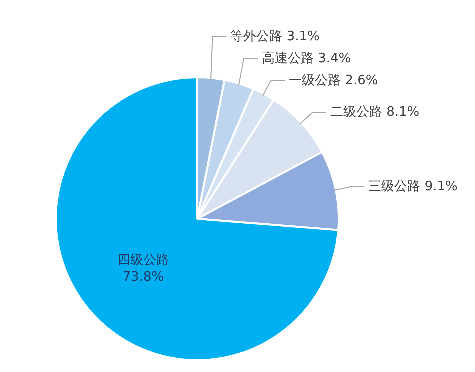  What do you see at coordinates (275, 36) in the screenshot?
I see `slice-label: 等外公路 3.1%` at bounding box center [275, 36].